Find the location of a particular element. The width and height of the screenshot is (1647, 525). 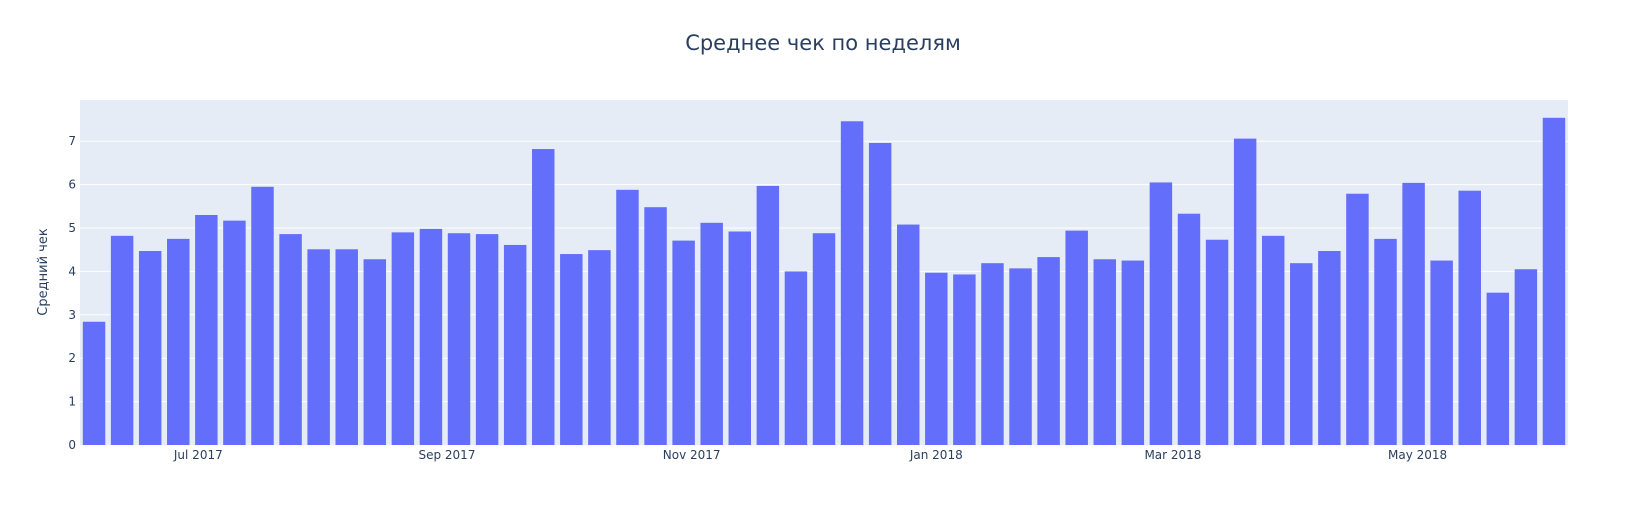

x-tick-label: Jul 2017 is located at coordinates (198, 455).